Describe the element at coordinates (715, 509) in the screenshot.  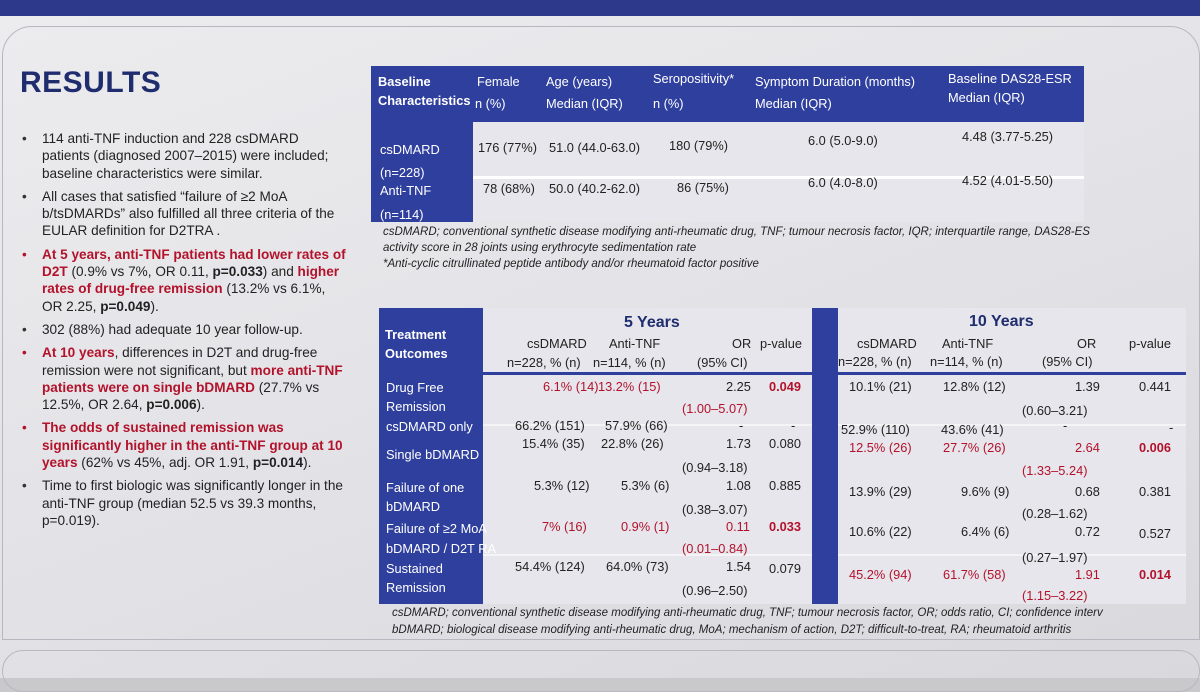
I see `cell-ci-5y: (0.38–3.07)` at that location.